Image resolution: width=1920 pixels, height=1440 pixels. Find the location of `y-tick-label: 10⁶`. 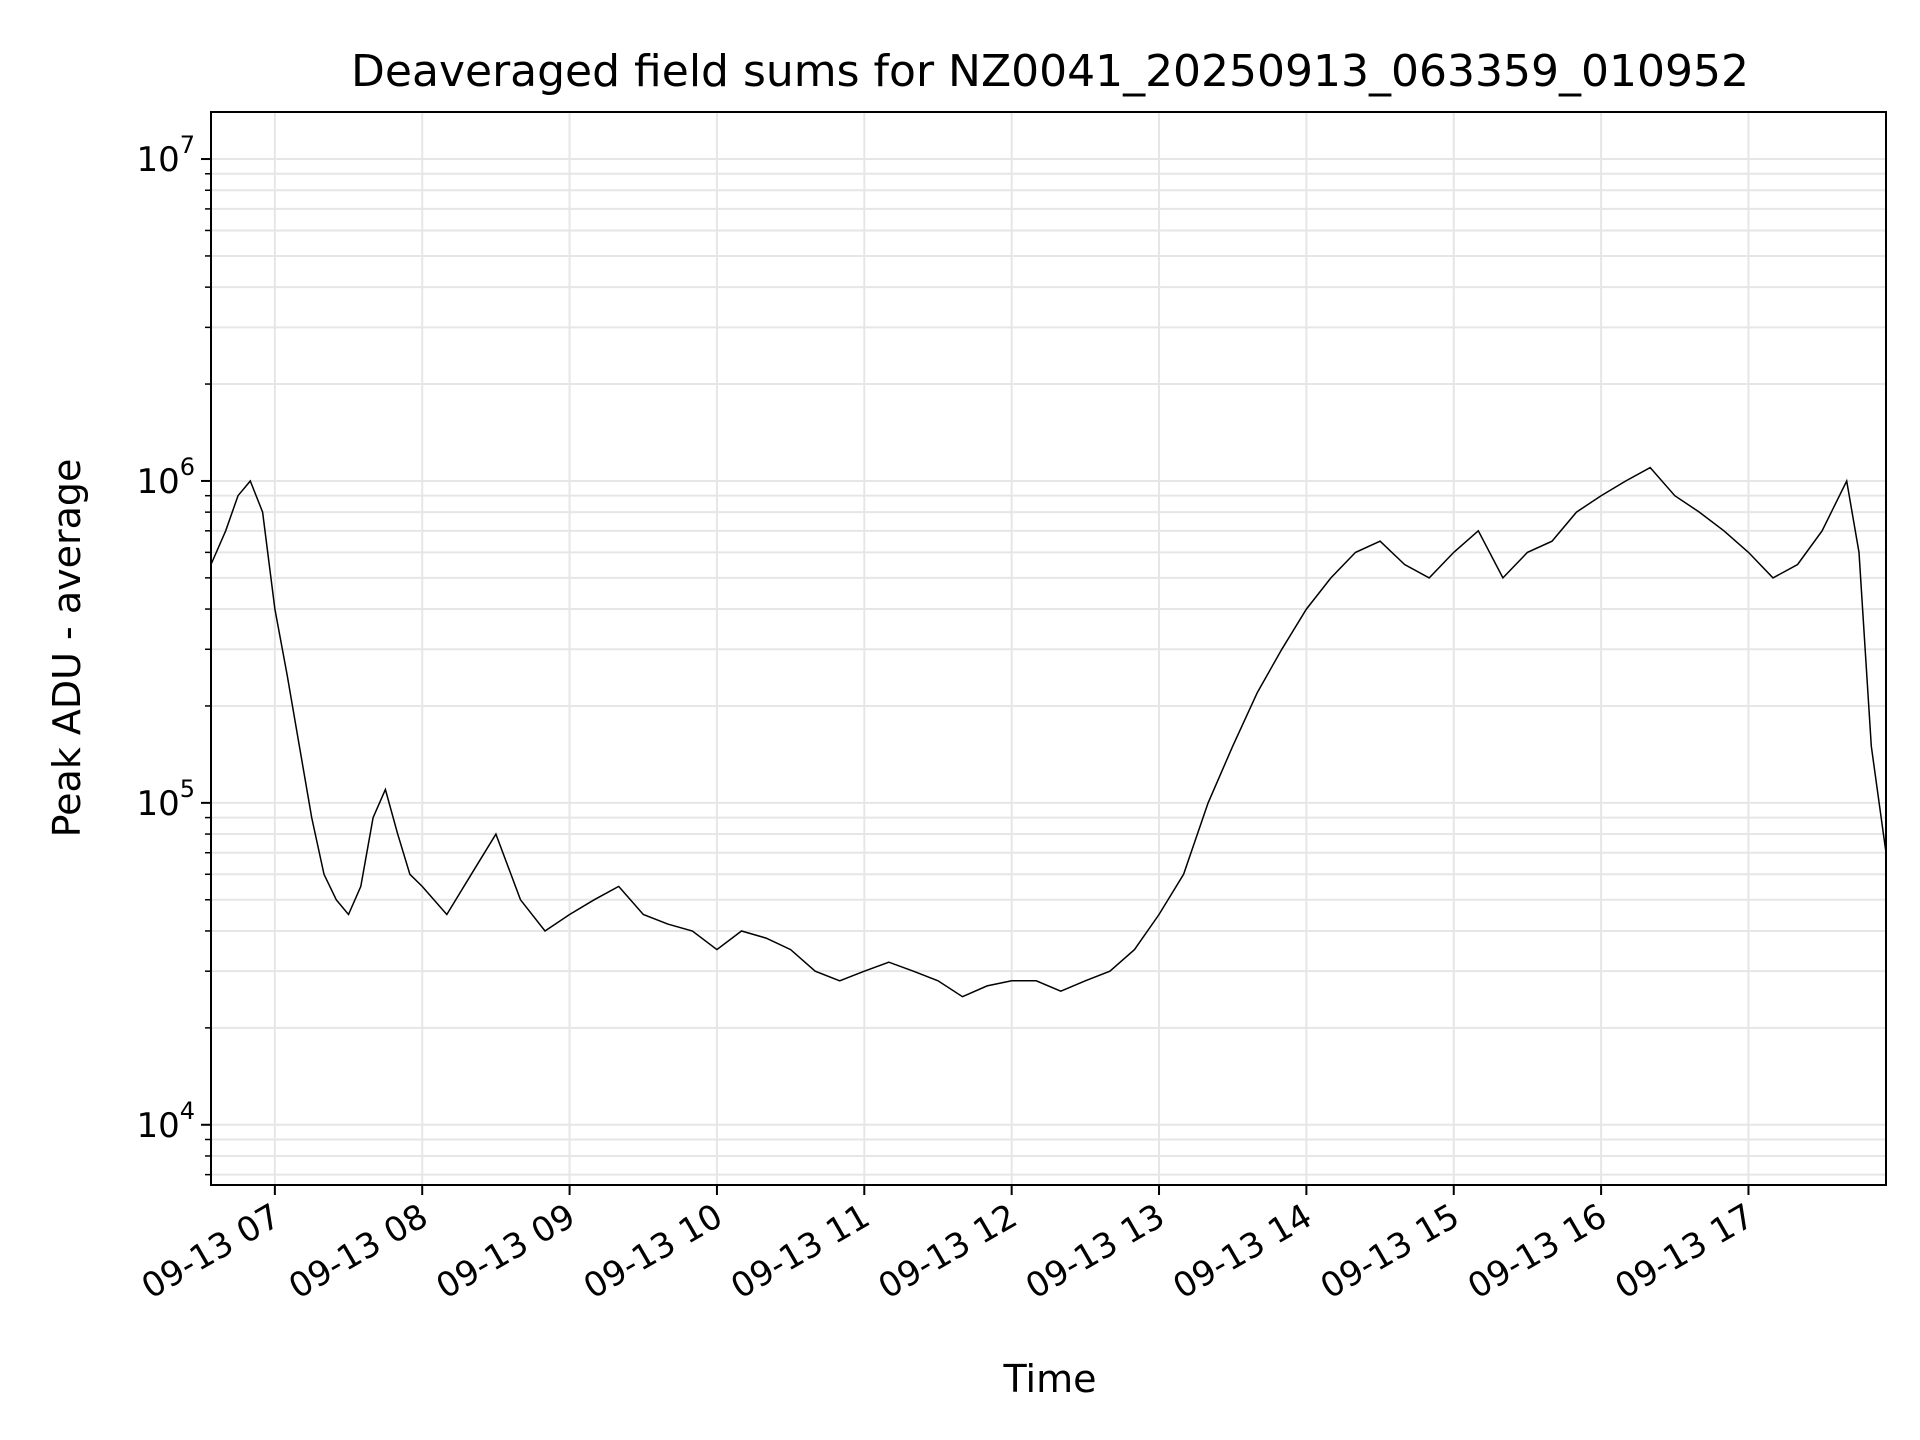

y-tick-label: 10⁶ is located at coordinates (165, 477).